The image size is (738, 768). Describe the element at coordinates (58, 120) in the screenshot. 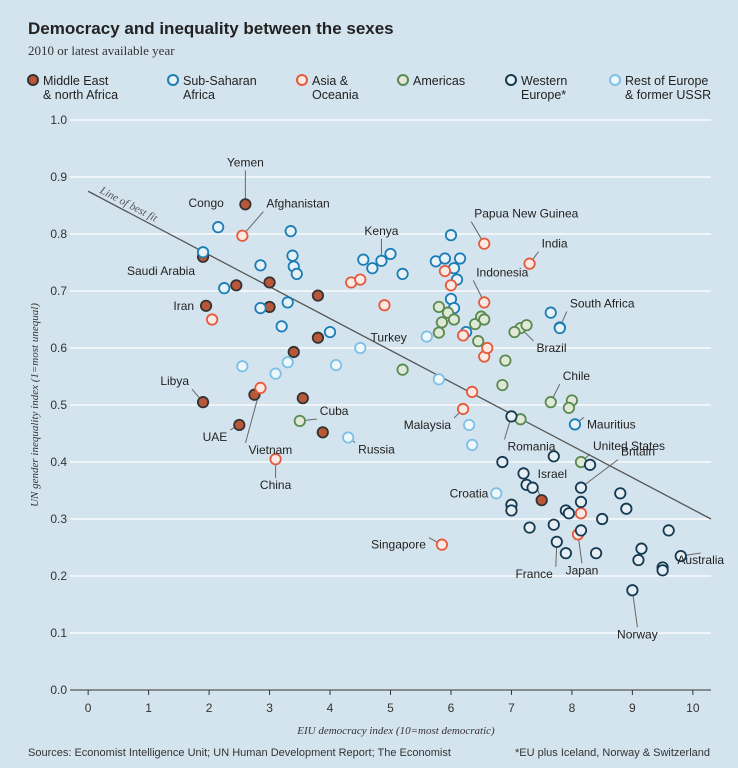

I see `y-tick-label: 1.0` at that location.